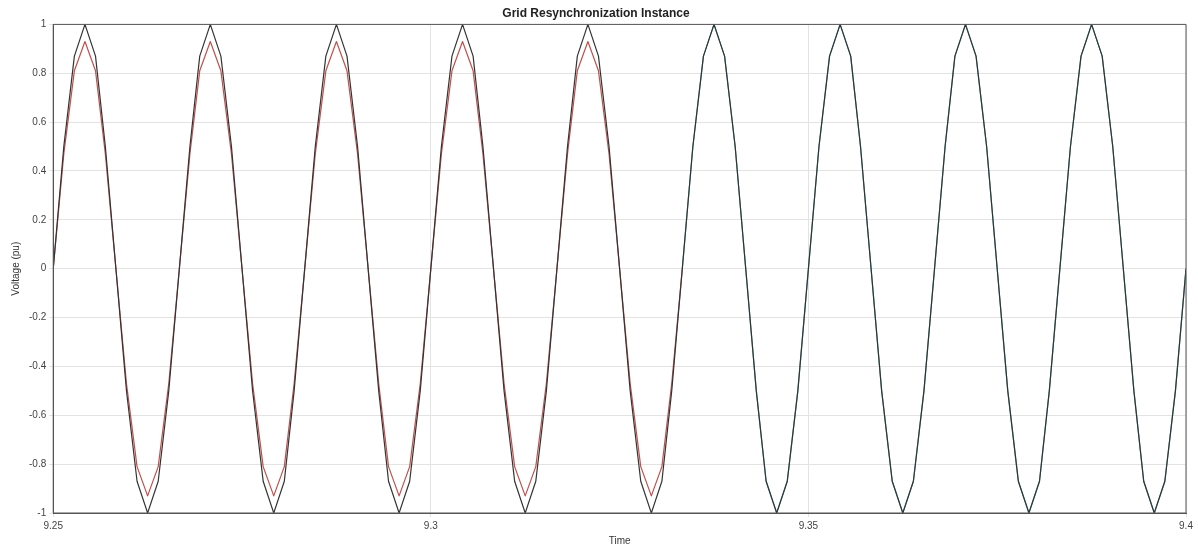  I want to click on x-axis-title: Time, so click(619, 540).